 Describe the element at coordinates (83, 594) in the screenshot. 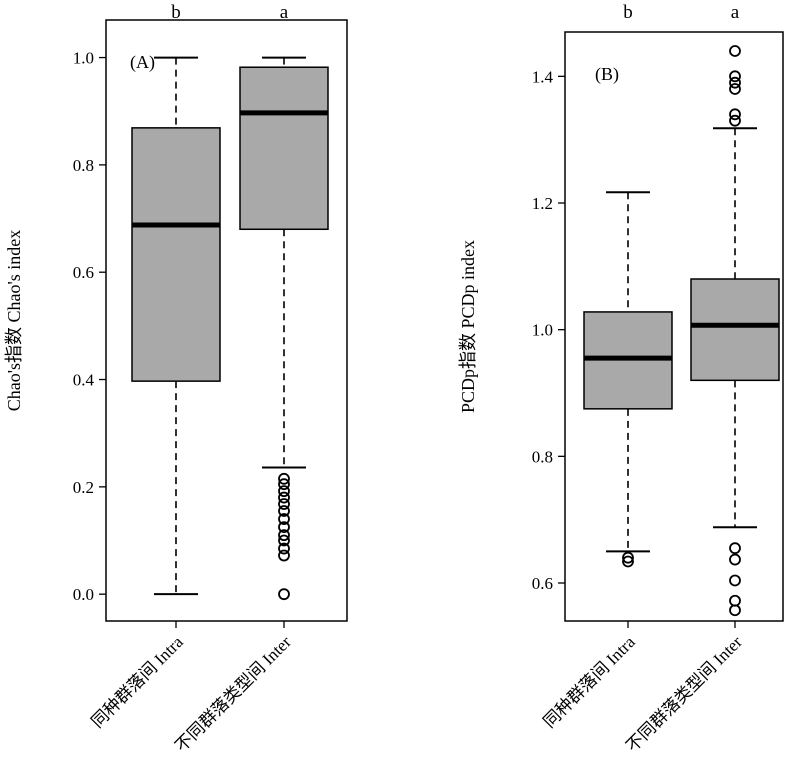

I see `y-tick-label: 0.0` at that location.